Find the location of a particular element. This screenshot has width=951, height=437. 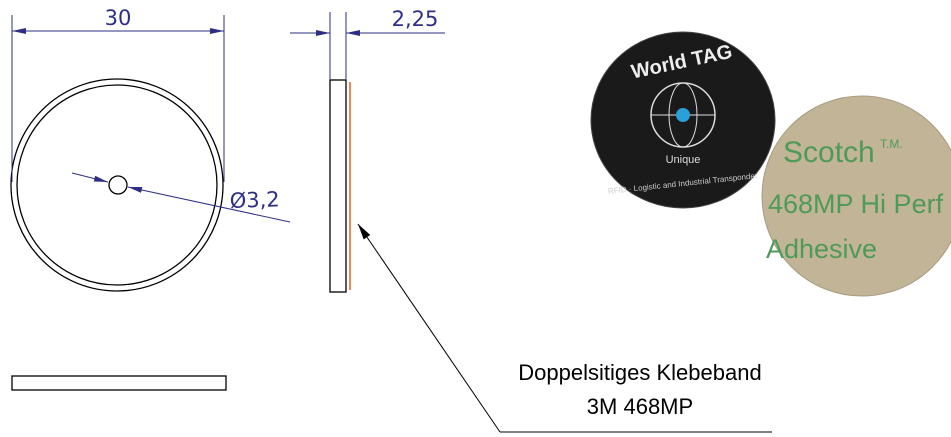

photo-text: T.M. is located at coordinates (891, 144).